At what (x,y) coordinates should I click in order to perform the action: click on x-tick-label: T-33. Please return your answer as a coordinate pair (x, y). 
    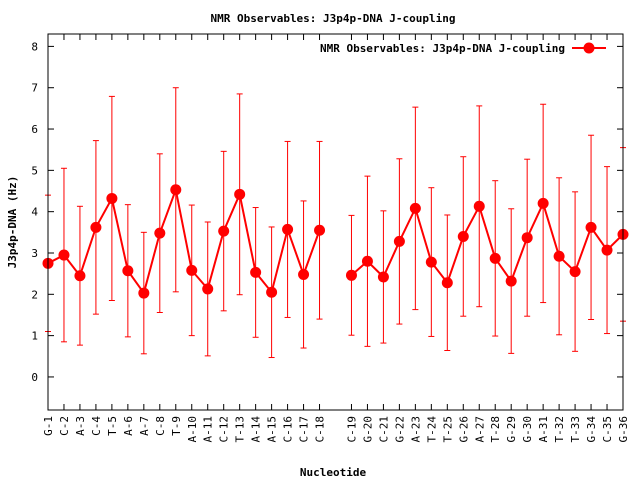
    Looking at the image, I should click on (575, 429).